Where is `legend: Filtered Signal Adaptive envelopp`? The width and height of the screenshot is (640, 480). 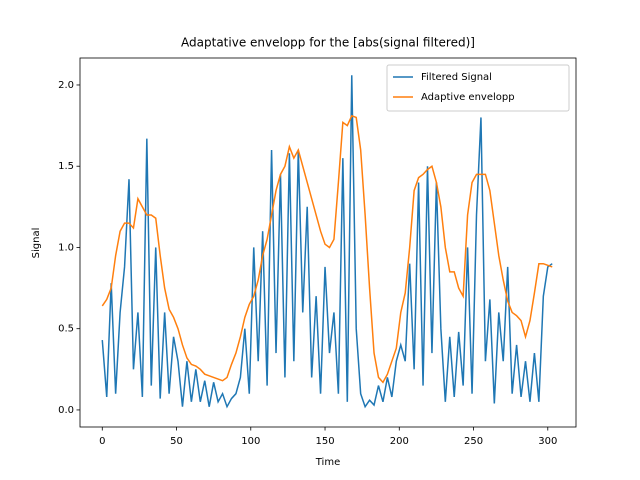 legend: Filtered Signal Adaptive envelopp is located at coordinates (478, 88).